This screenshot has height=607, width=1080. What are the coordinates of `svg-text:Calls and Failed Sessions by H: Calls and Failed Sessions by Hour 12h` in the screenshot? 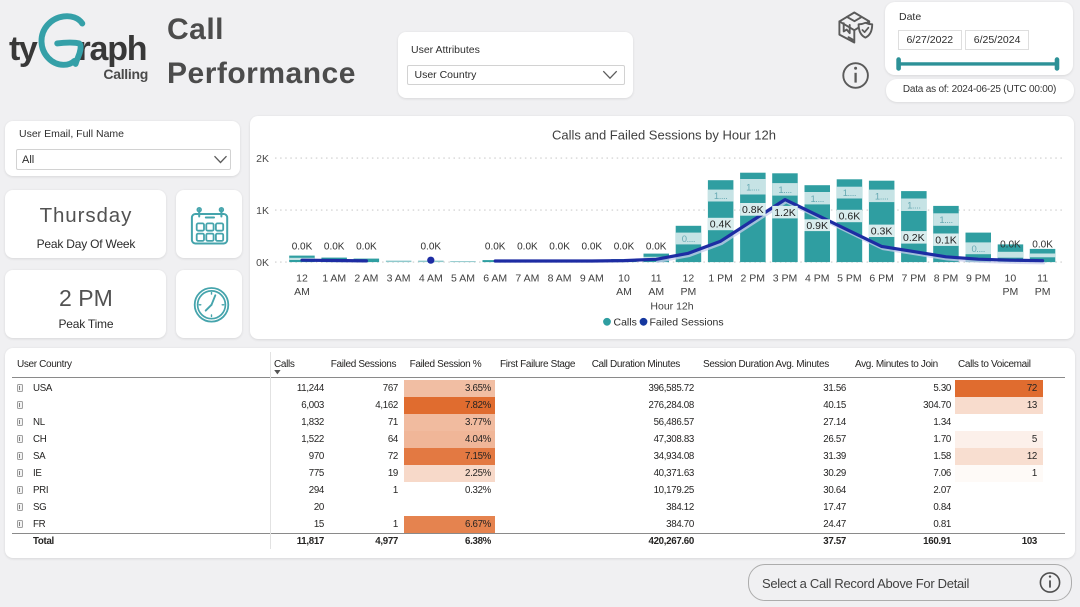 It's located at (664, 135).